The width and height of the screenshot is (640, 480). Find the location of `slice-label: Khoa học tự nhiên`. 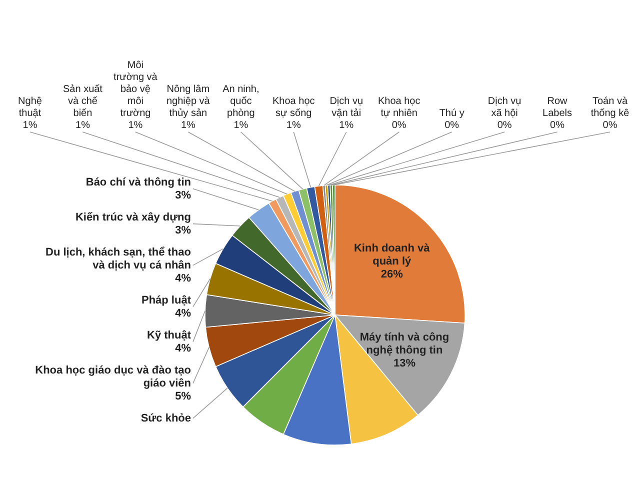

slice-label: Khoa học tự nhiên is located at coordinates (399, 107).